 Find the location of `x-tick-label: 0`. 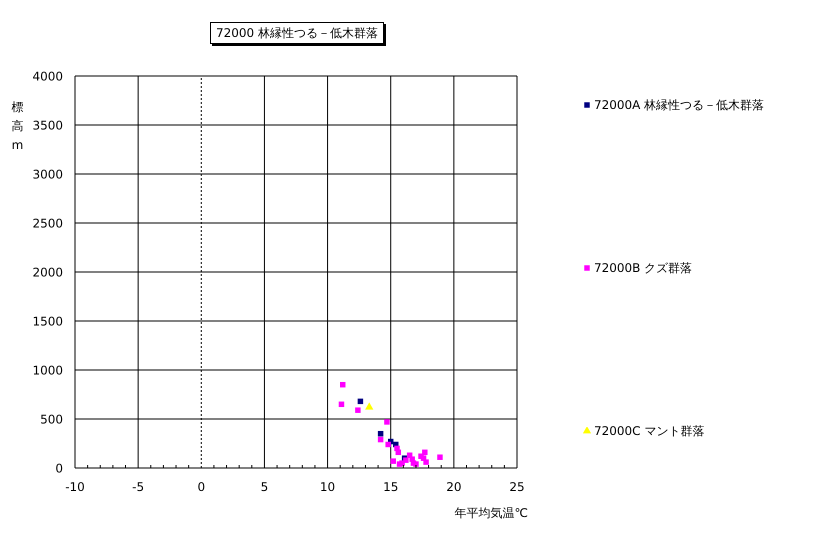

x-tick-label: 0 is located at coordinates (201, 487).